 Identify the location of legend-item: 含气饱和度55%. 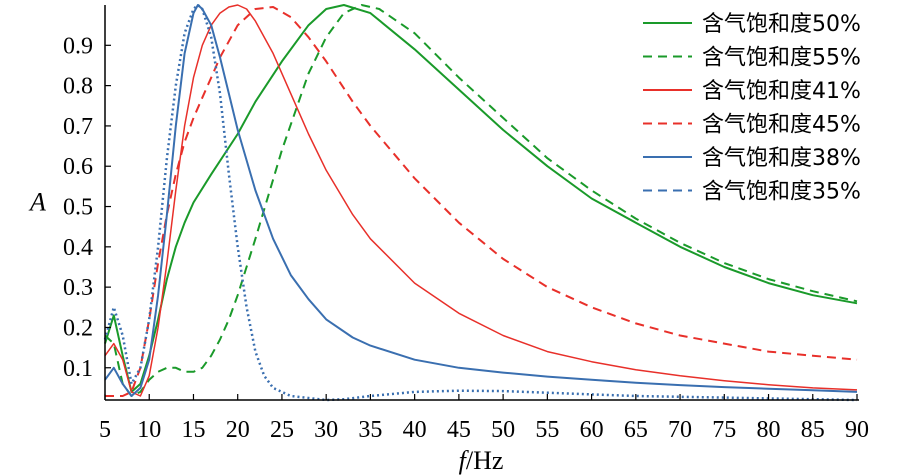
(752, 58).